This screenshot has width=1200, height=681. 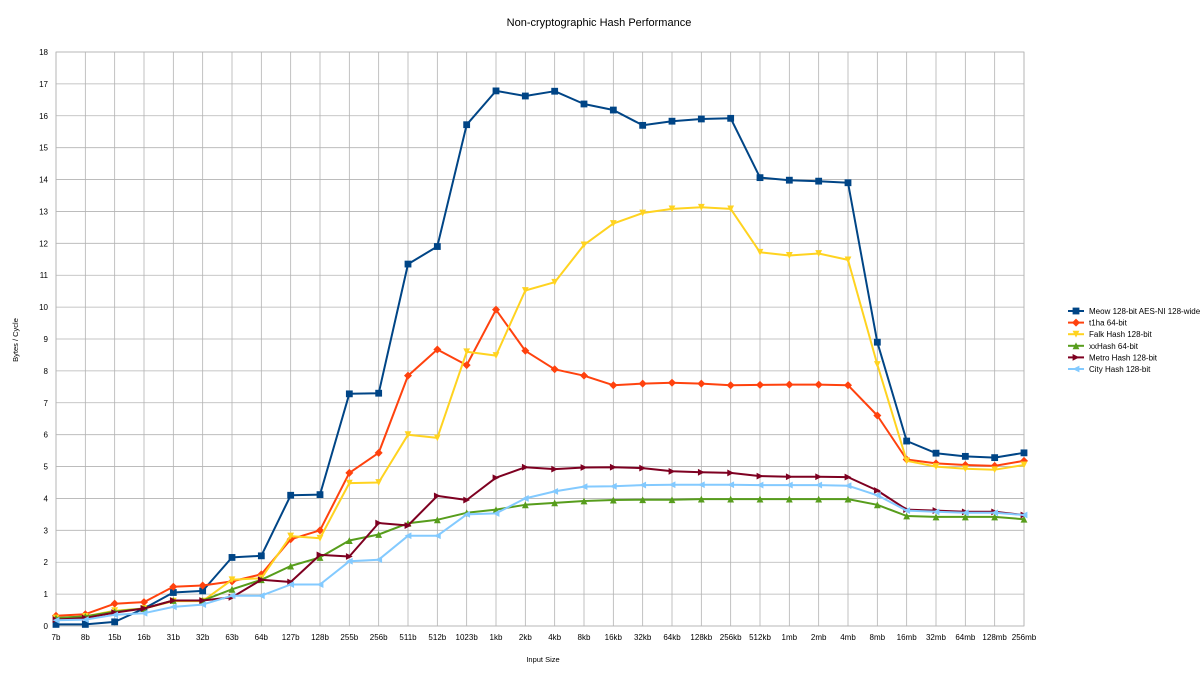 I want to click on x-tick-label: 64kb, so click(x=672, y=637).